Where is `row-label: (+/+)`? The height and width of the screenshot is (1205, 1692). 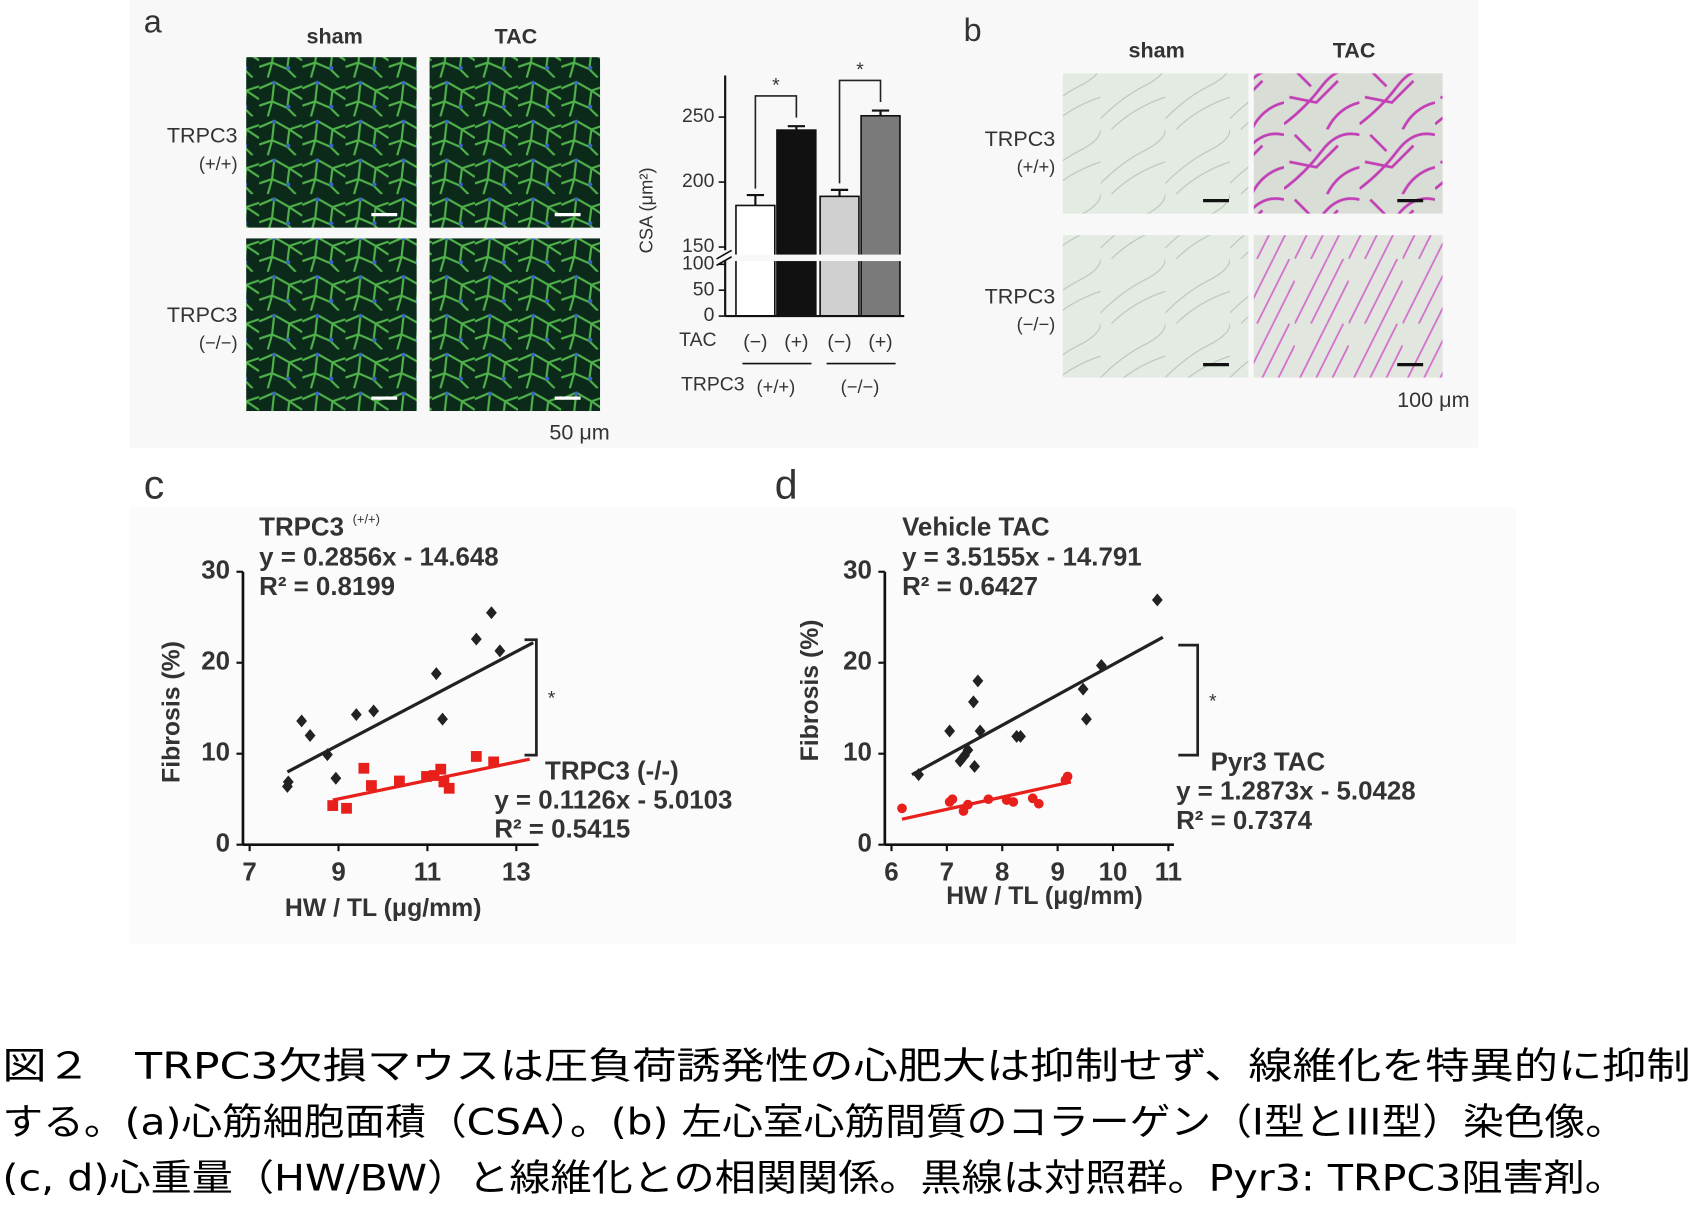
row-label: (+/+) is located at coordinates (1036, 166).